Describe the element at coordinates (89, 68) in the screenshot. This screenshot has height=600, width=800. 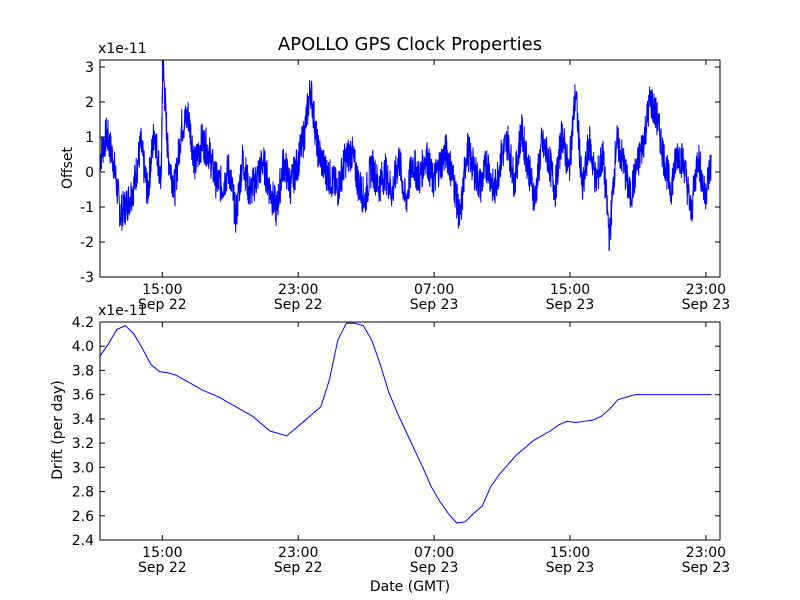
I see `y-tick-label: 3` at that location.